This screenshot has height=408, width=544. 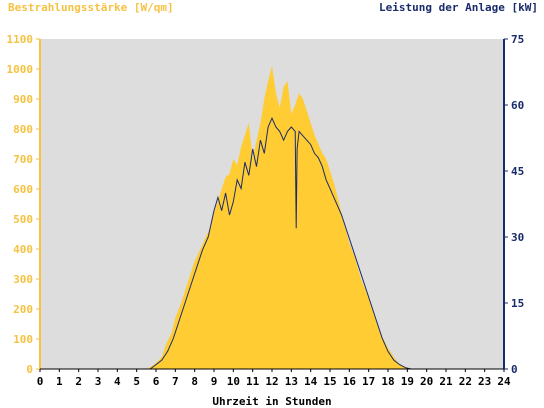 I want to click on left-tick-label: 700, so click(x=23, y=159).